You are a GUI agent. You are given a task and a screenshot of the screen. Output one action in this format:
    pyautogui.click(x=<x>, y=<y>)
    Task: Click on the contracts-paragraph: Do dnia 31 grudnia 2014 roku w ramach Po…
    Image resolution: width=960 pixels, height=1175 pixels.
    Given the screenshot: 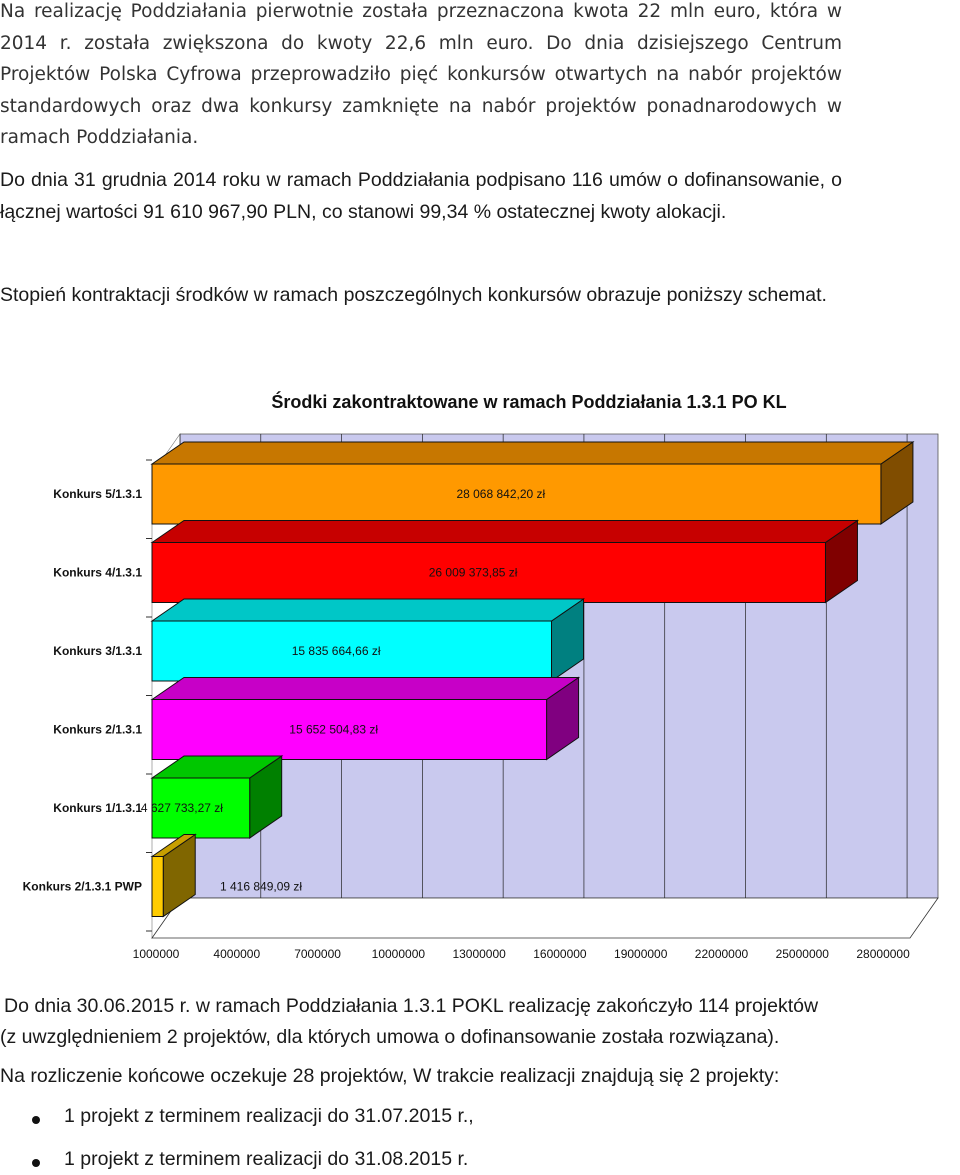 What is the action you would take?
    pyautogui.click(x=421, y=196)
    